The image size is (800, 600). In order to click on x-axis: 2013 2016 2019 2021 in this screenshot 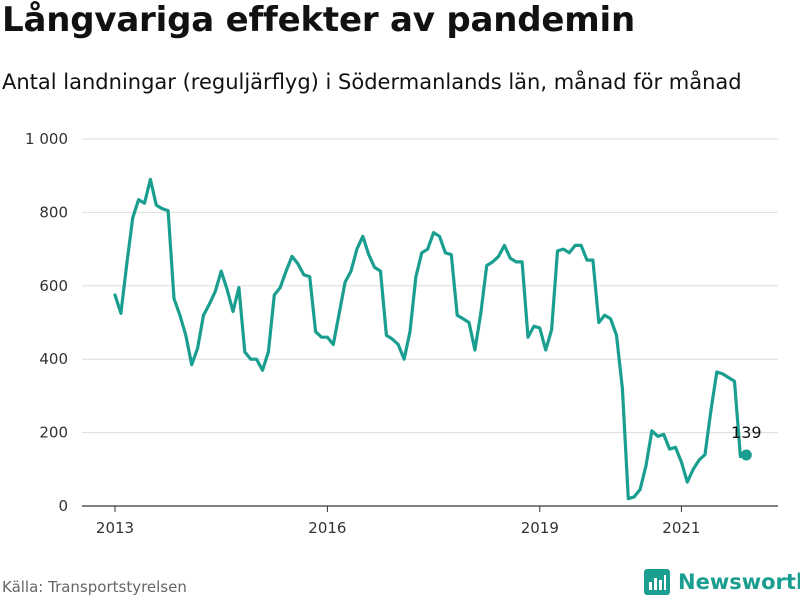, I will do `click(398, 521)`.